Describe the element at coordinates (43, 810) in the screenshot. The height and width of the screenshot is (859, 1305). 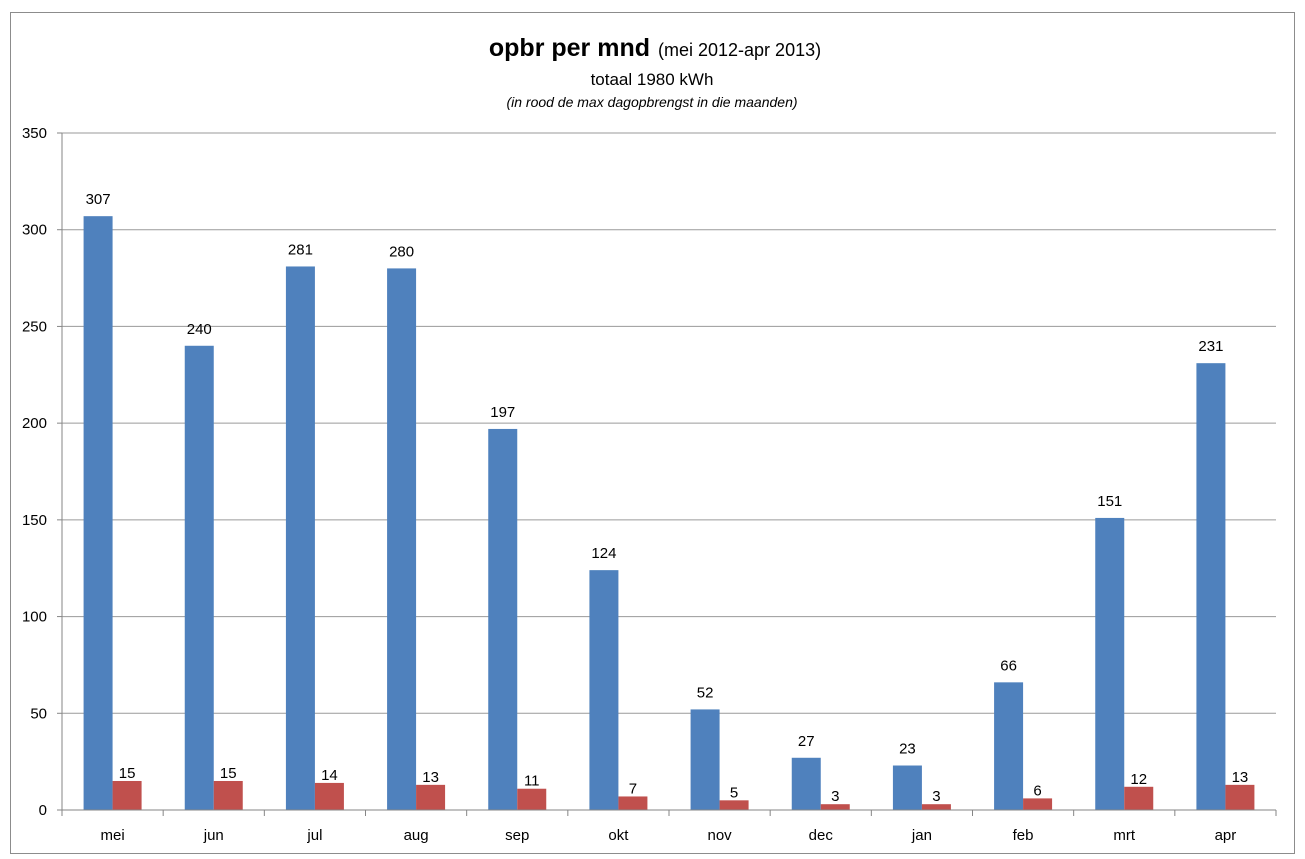
I see `y-tick-label: 0` at that location.